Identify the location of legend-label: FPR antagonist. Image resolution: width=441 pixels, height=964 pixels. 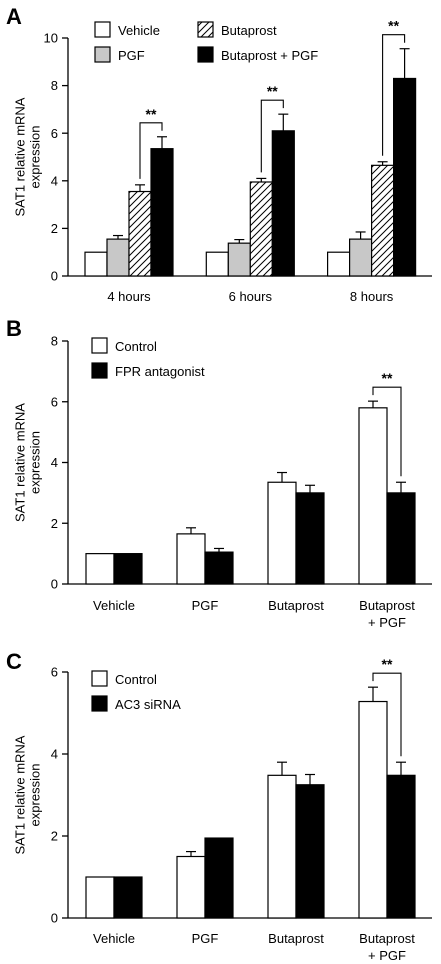
(160, 371).